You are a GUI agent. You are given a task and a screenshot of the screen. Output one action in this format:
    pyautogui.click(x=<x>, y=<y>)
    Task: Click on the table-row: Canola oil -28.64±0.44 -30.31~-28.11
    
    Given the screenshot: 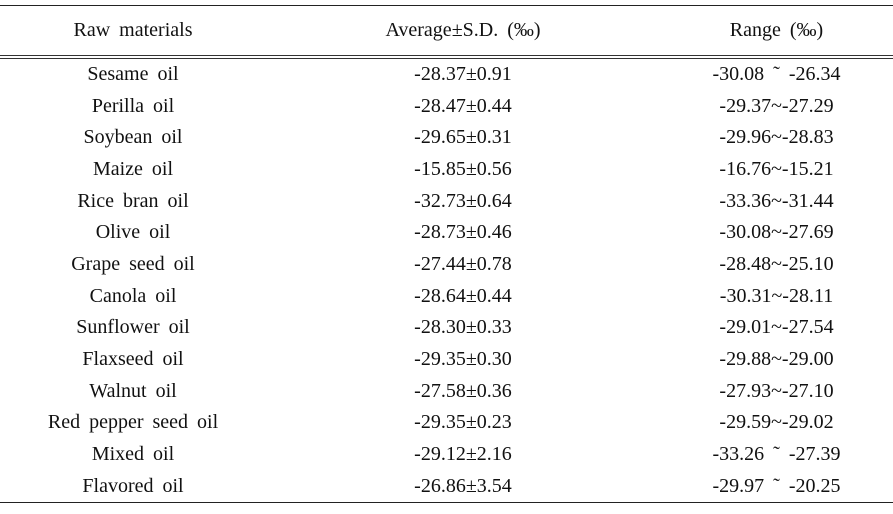 What is the action you would take?
    pyautogui.click(x=446, y=296)
    